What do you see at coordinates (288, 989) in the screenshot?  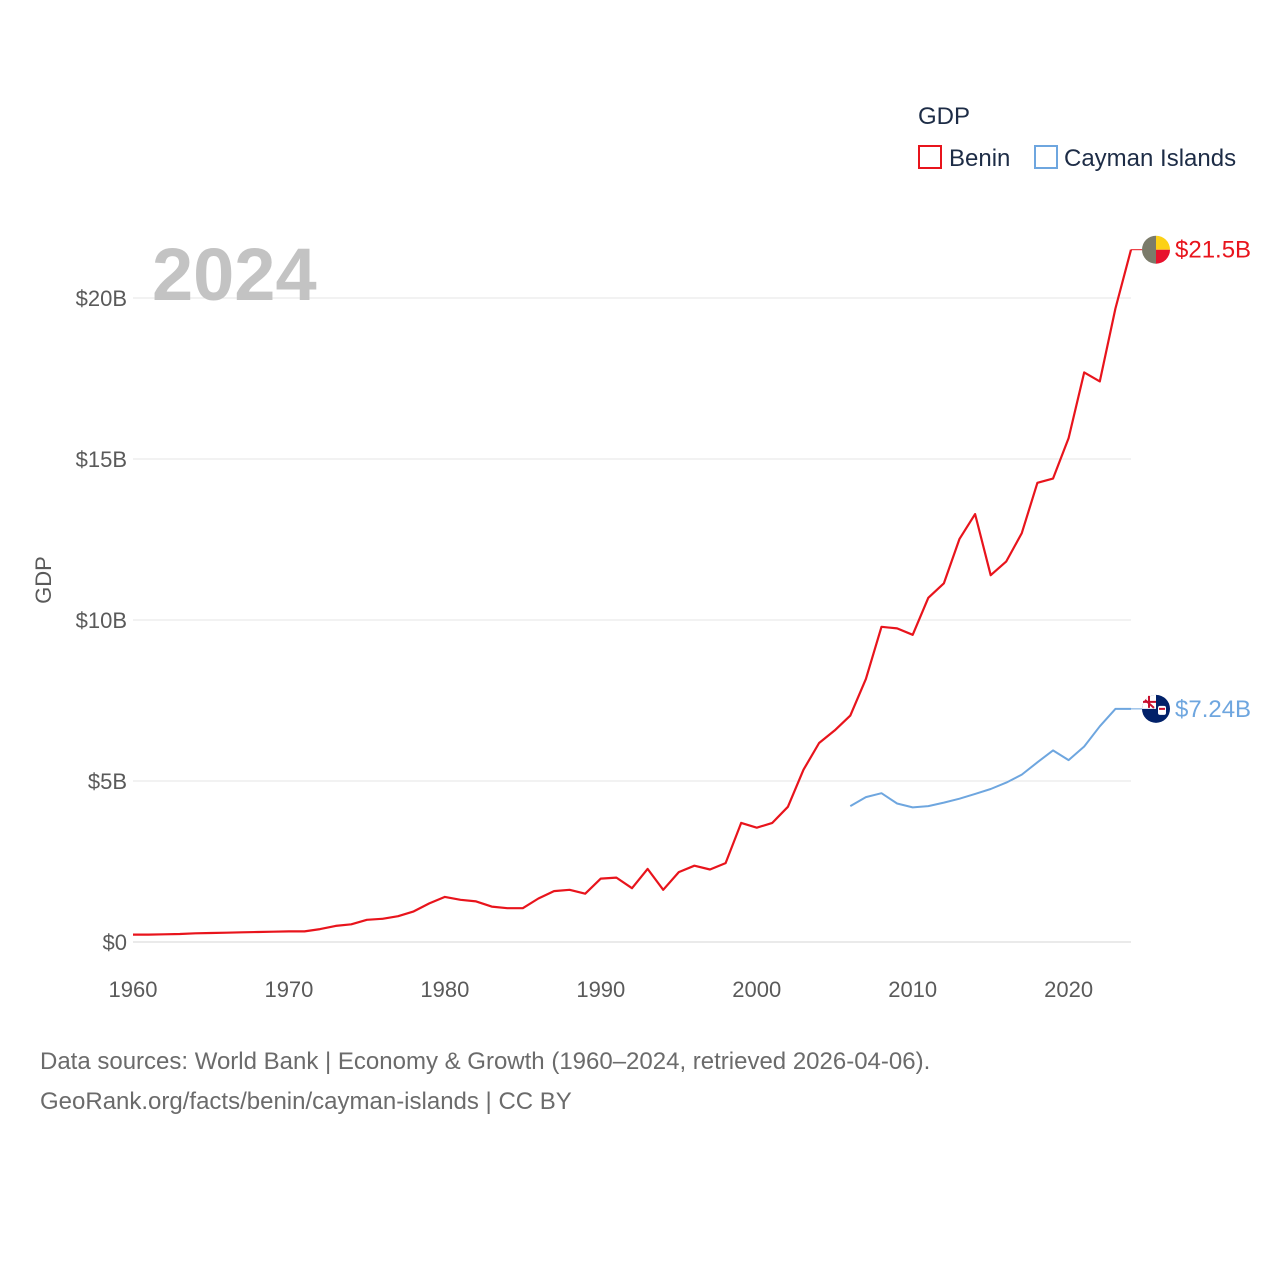 I see `x-tick-label: 1970` at bounding box center [288, 989].